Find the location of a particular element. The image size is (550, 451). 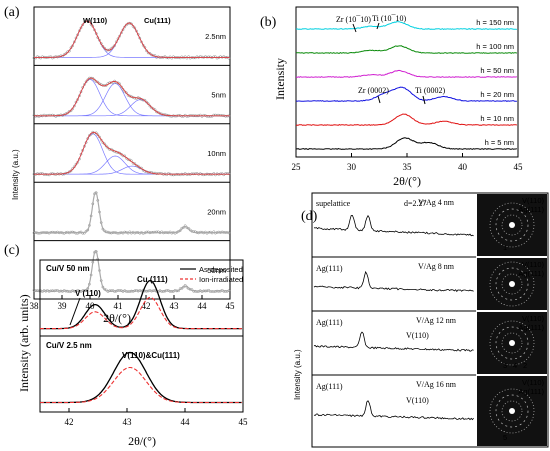

panel-b-annot-ti0002: Ti (0002) is located at coordinates (430, 90).